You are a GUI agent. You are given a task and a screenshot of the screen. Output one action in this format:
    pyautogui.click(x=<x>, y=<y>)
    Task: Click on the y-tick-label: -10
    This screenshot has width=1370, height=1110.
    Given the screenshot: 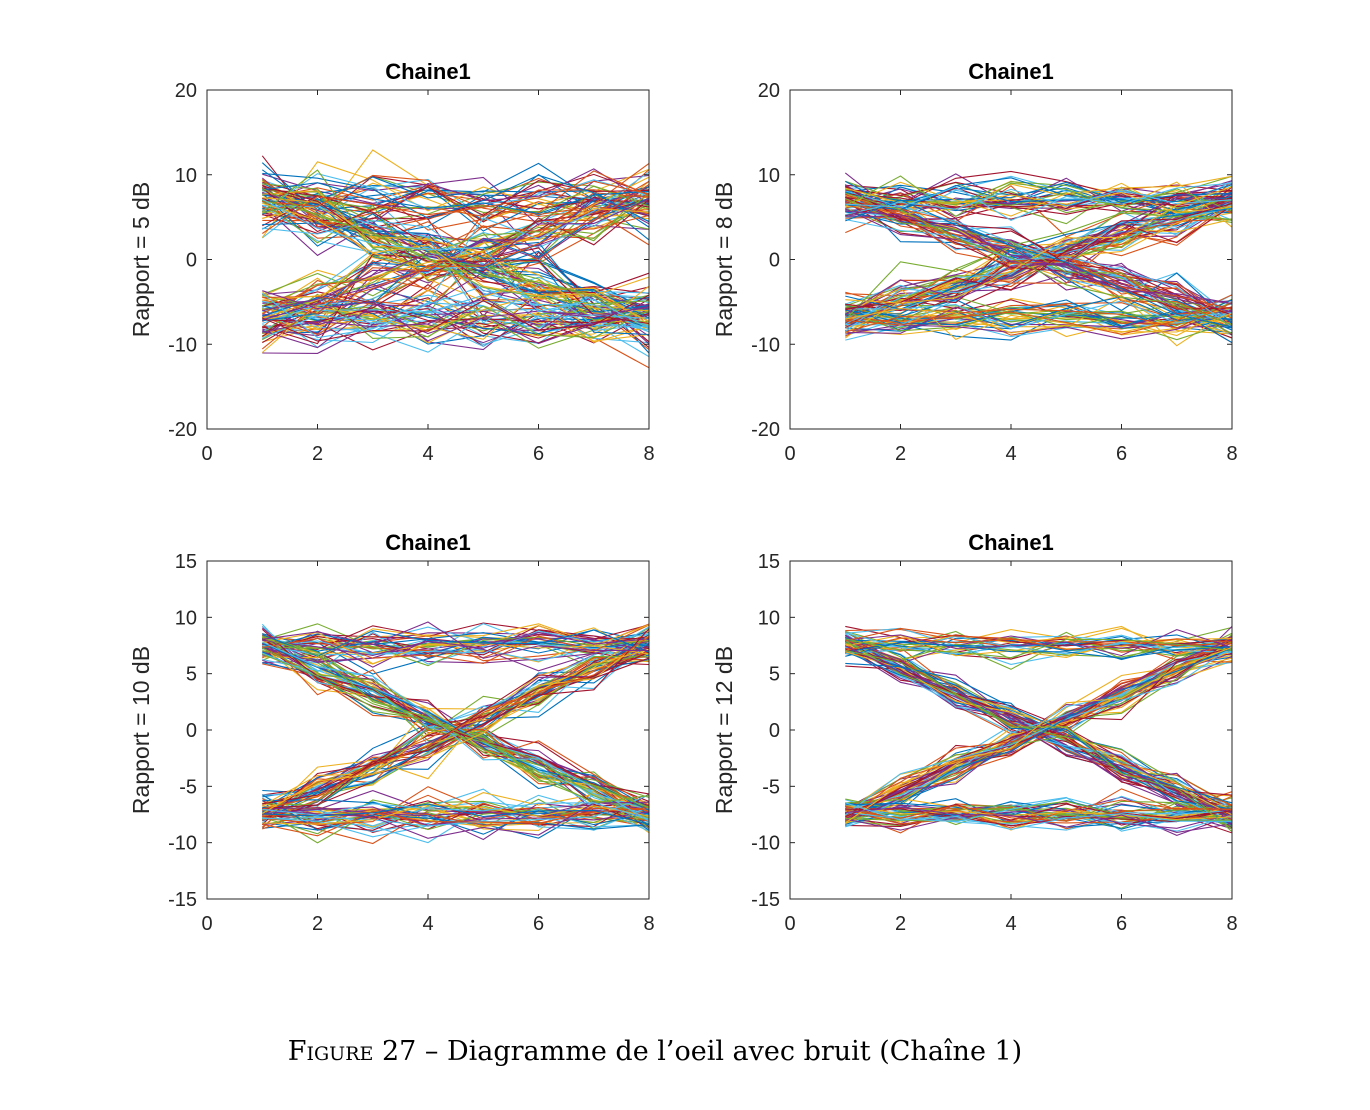 What is the action you would take?
    pyautogui.click(x=765, y=345)
    